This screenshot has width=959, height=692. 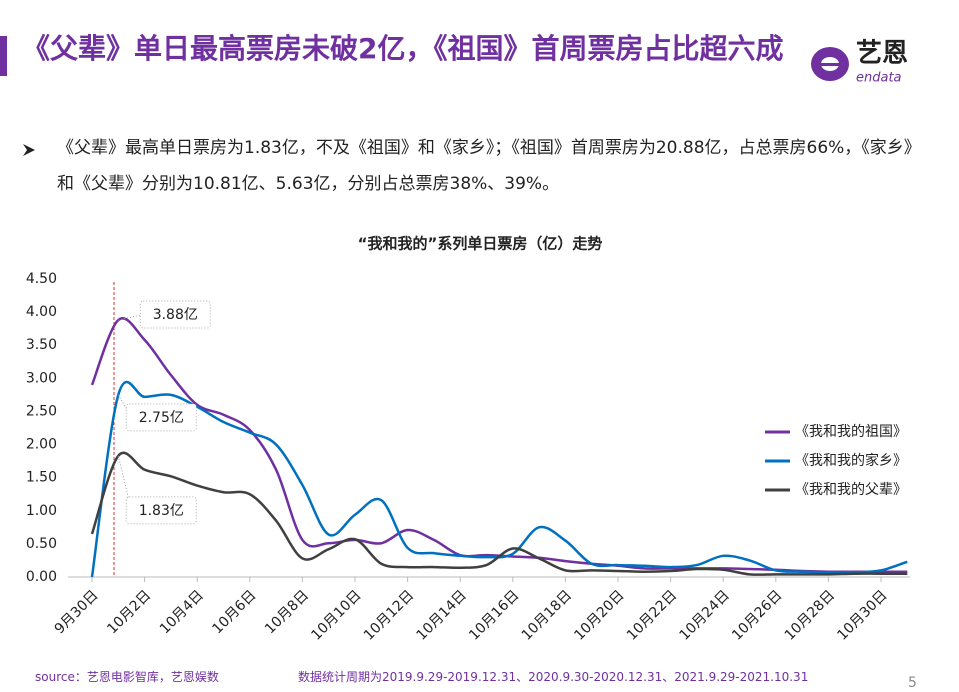 I want to click on bullet-icon, so click(x=29, y=150).